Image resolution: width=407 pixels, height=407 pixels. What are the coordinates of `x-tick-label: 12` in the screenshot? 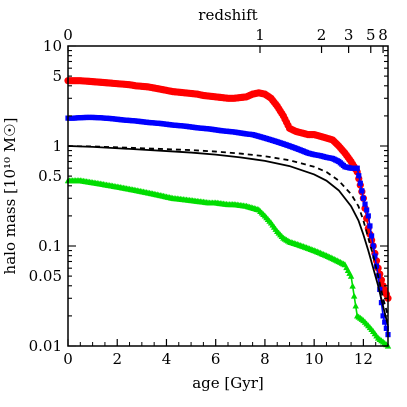 It's located at (363, 359).